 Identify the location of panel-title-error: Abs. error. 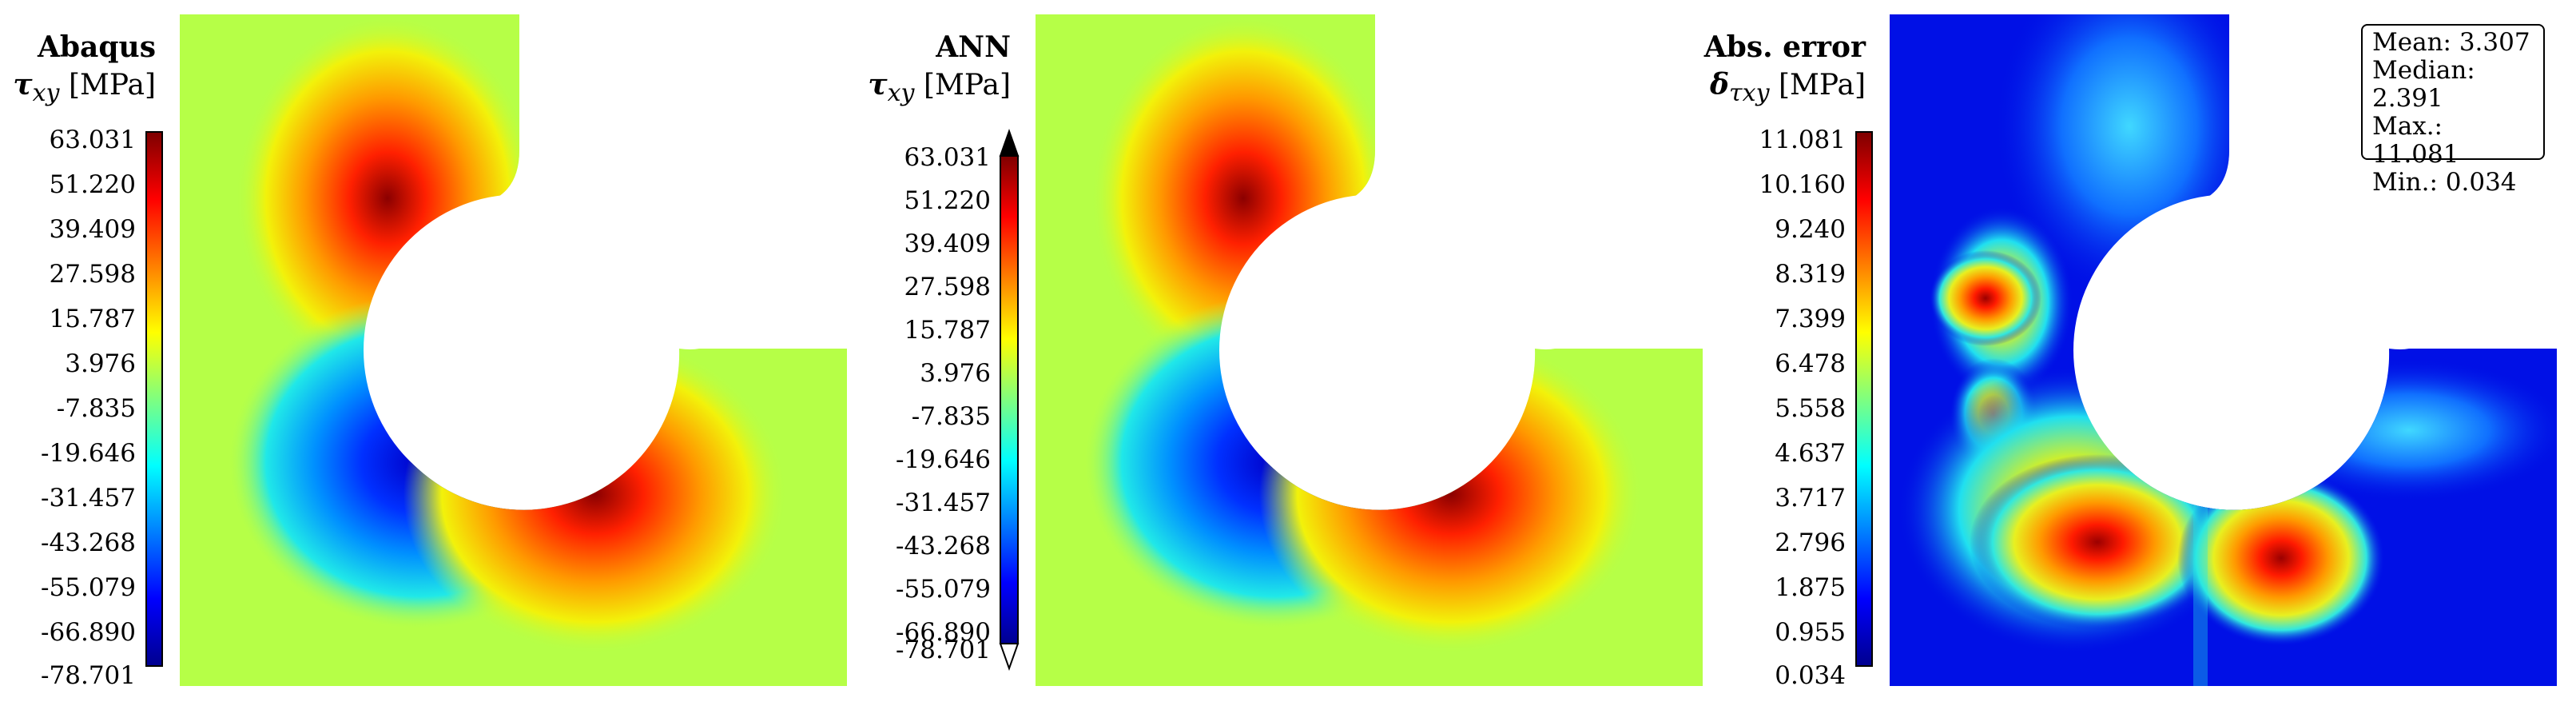
(1784, 47).